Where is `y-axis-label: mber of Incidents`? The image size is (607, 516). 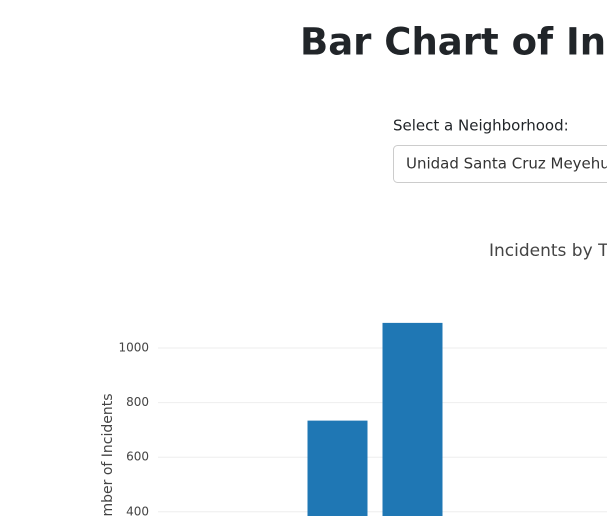
y-axis-label: mber of Incidents is located at coordinates (108, 454).